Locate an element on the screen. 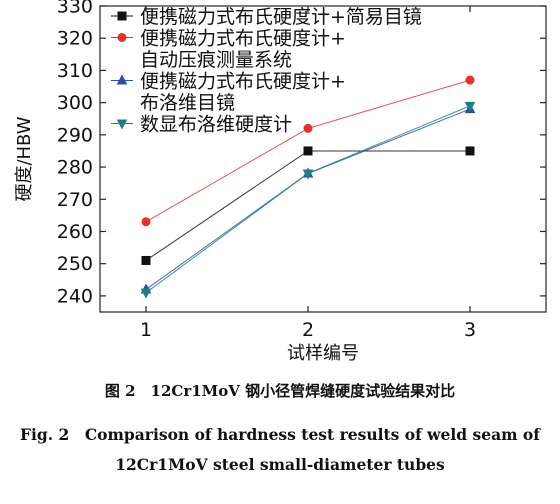 Image resolution: width=560 pixels, height=504 pixels. legend-label: 数显布洛维硬度计 is located at coordinates (216, 125).